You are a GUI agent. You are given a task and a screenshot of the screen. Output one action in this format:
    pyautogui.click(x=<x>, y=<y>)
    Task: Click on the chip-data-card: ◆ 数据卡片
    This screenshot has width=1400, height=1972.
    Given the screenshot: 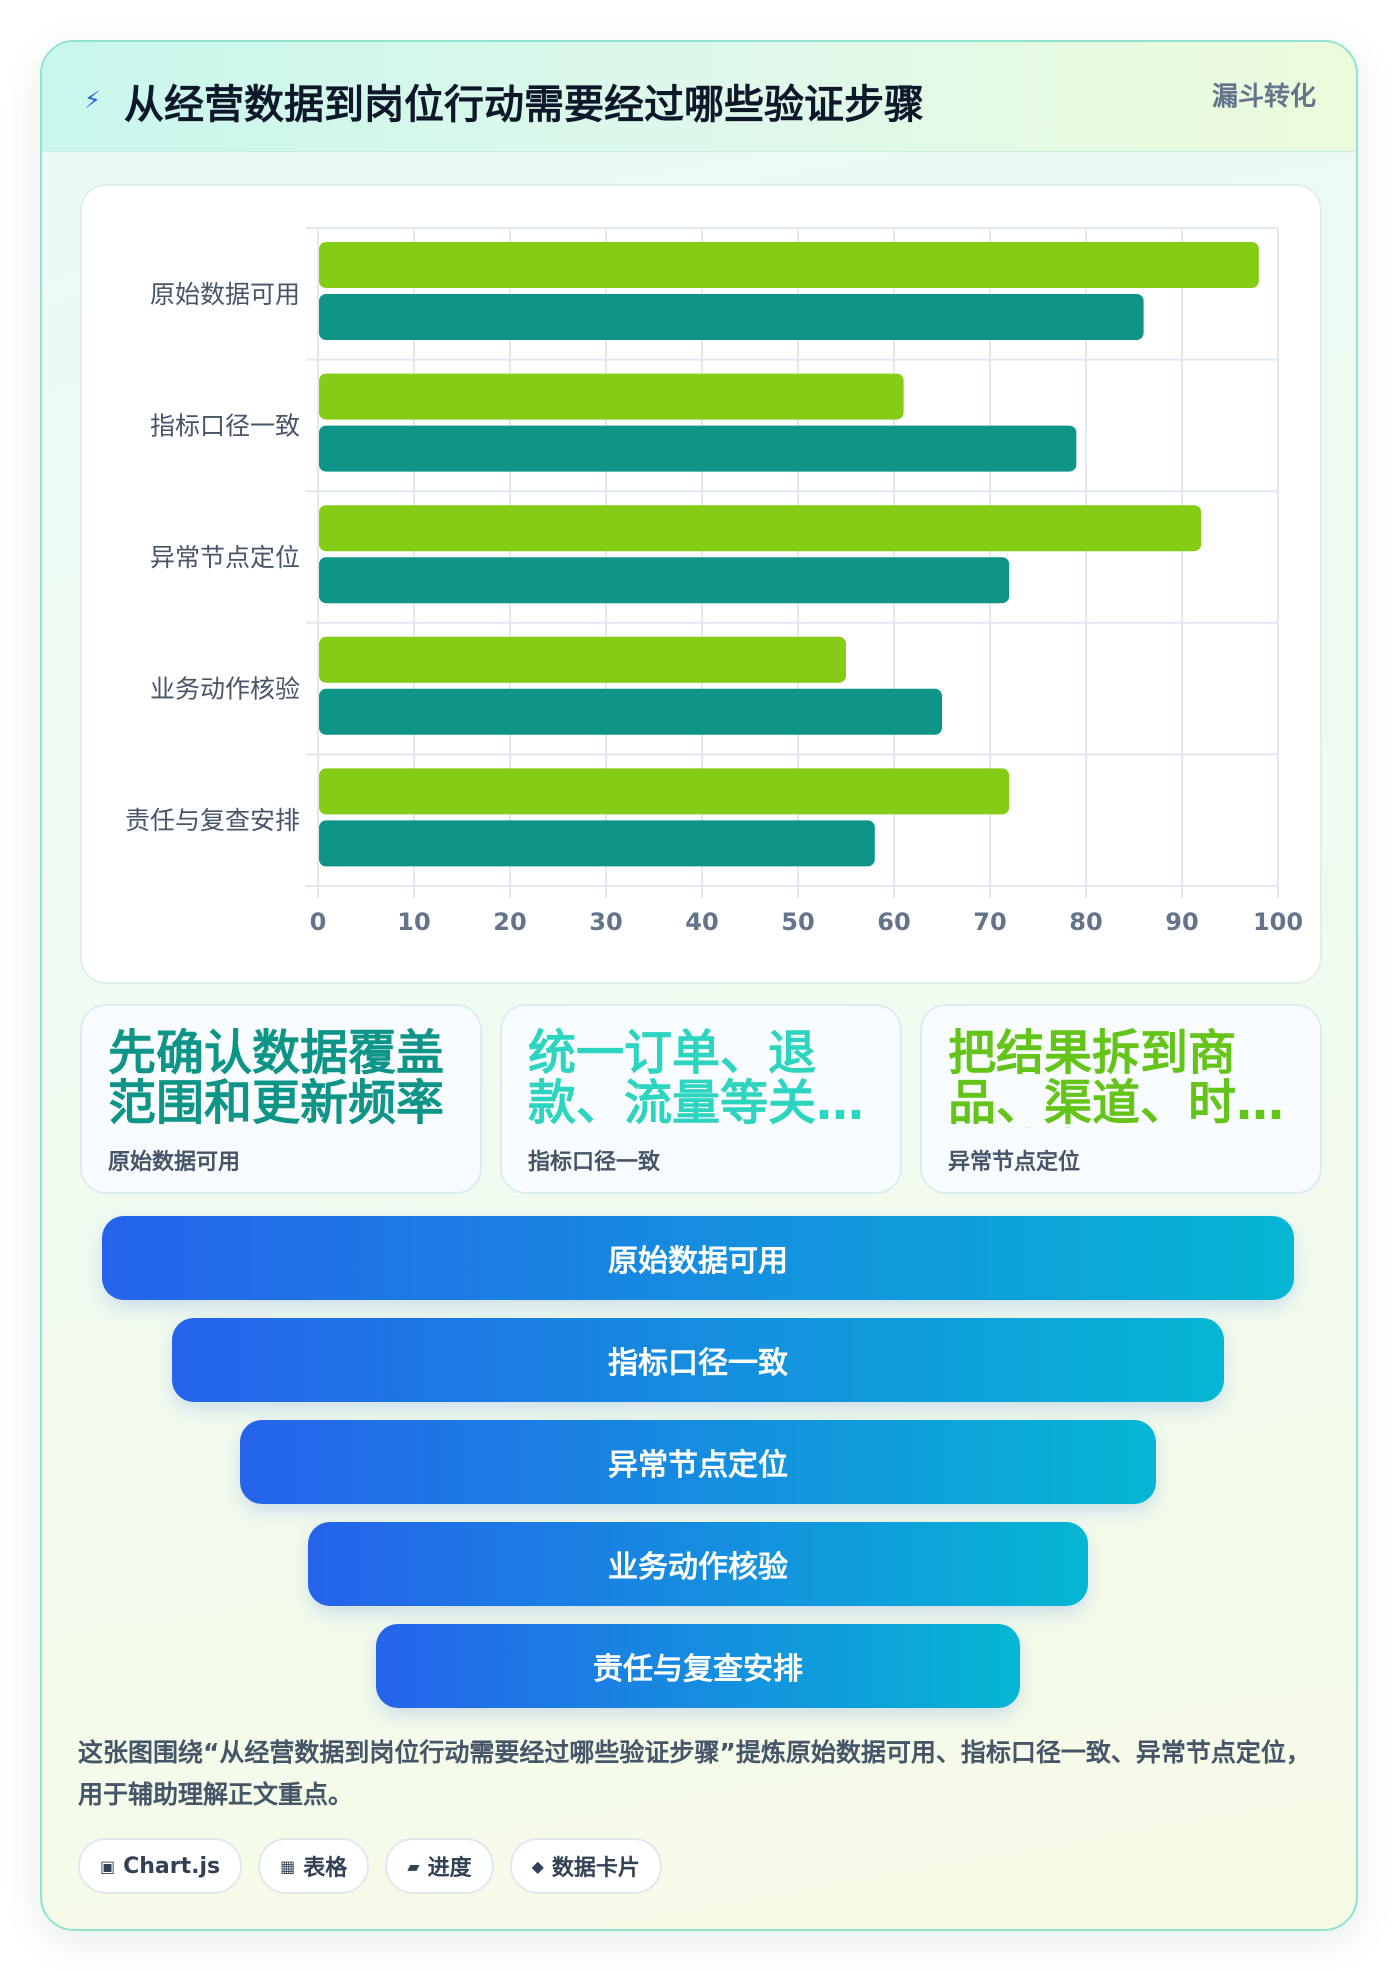 What is the action you would take?
    pyautogui.click(x=585, y=1866)
    